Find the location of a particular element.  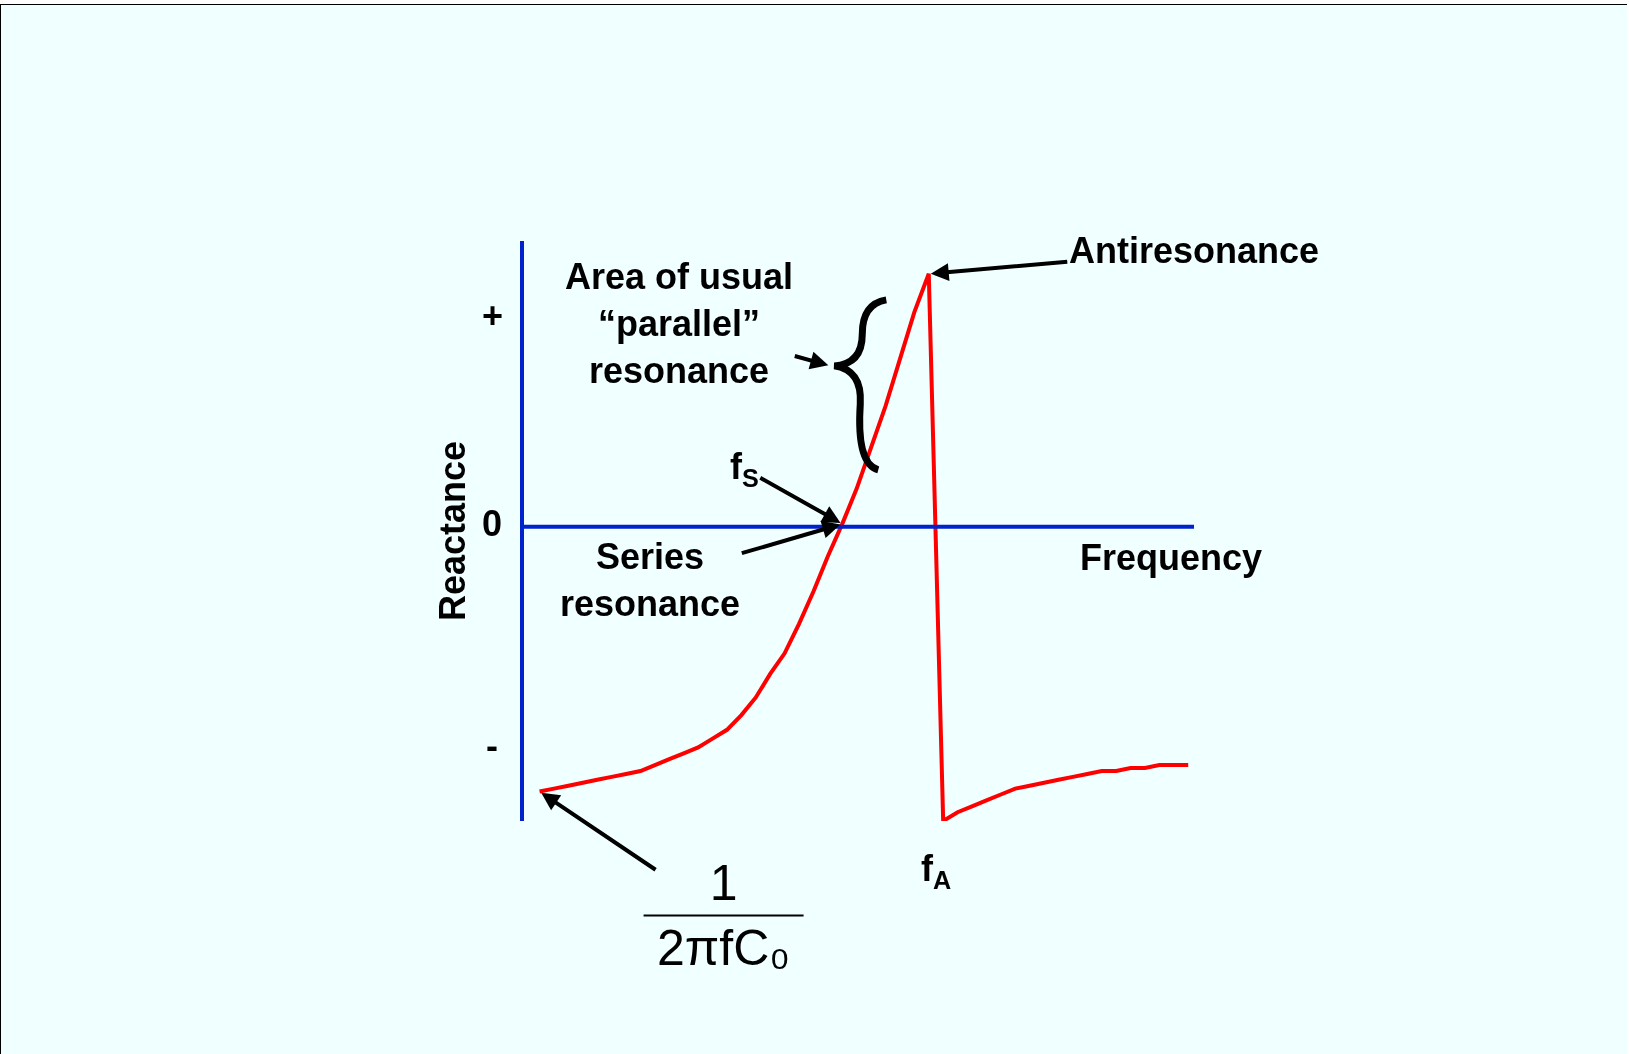

annotation: f$_{S}$ is located at coordinates (744, 469).